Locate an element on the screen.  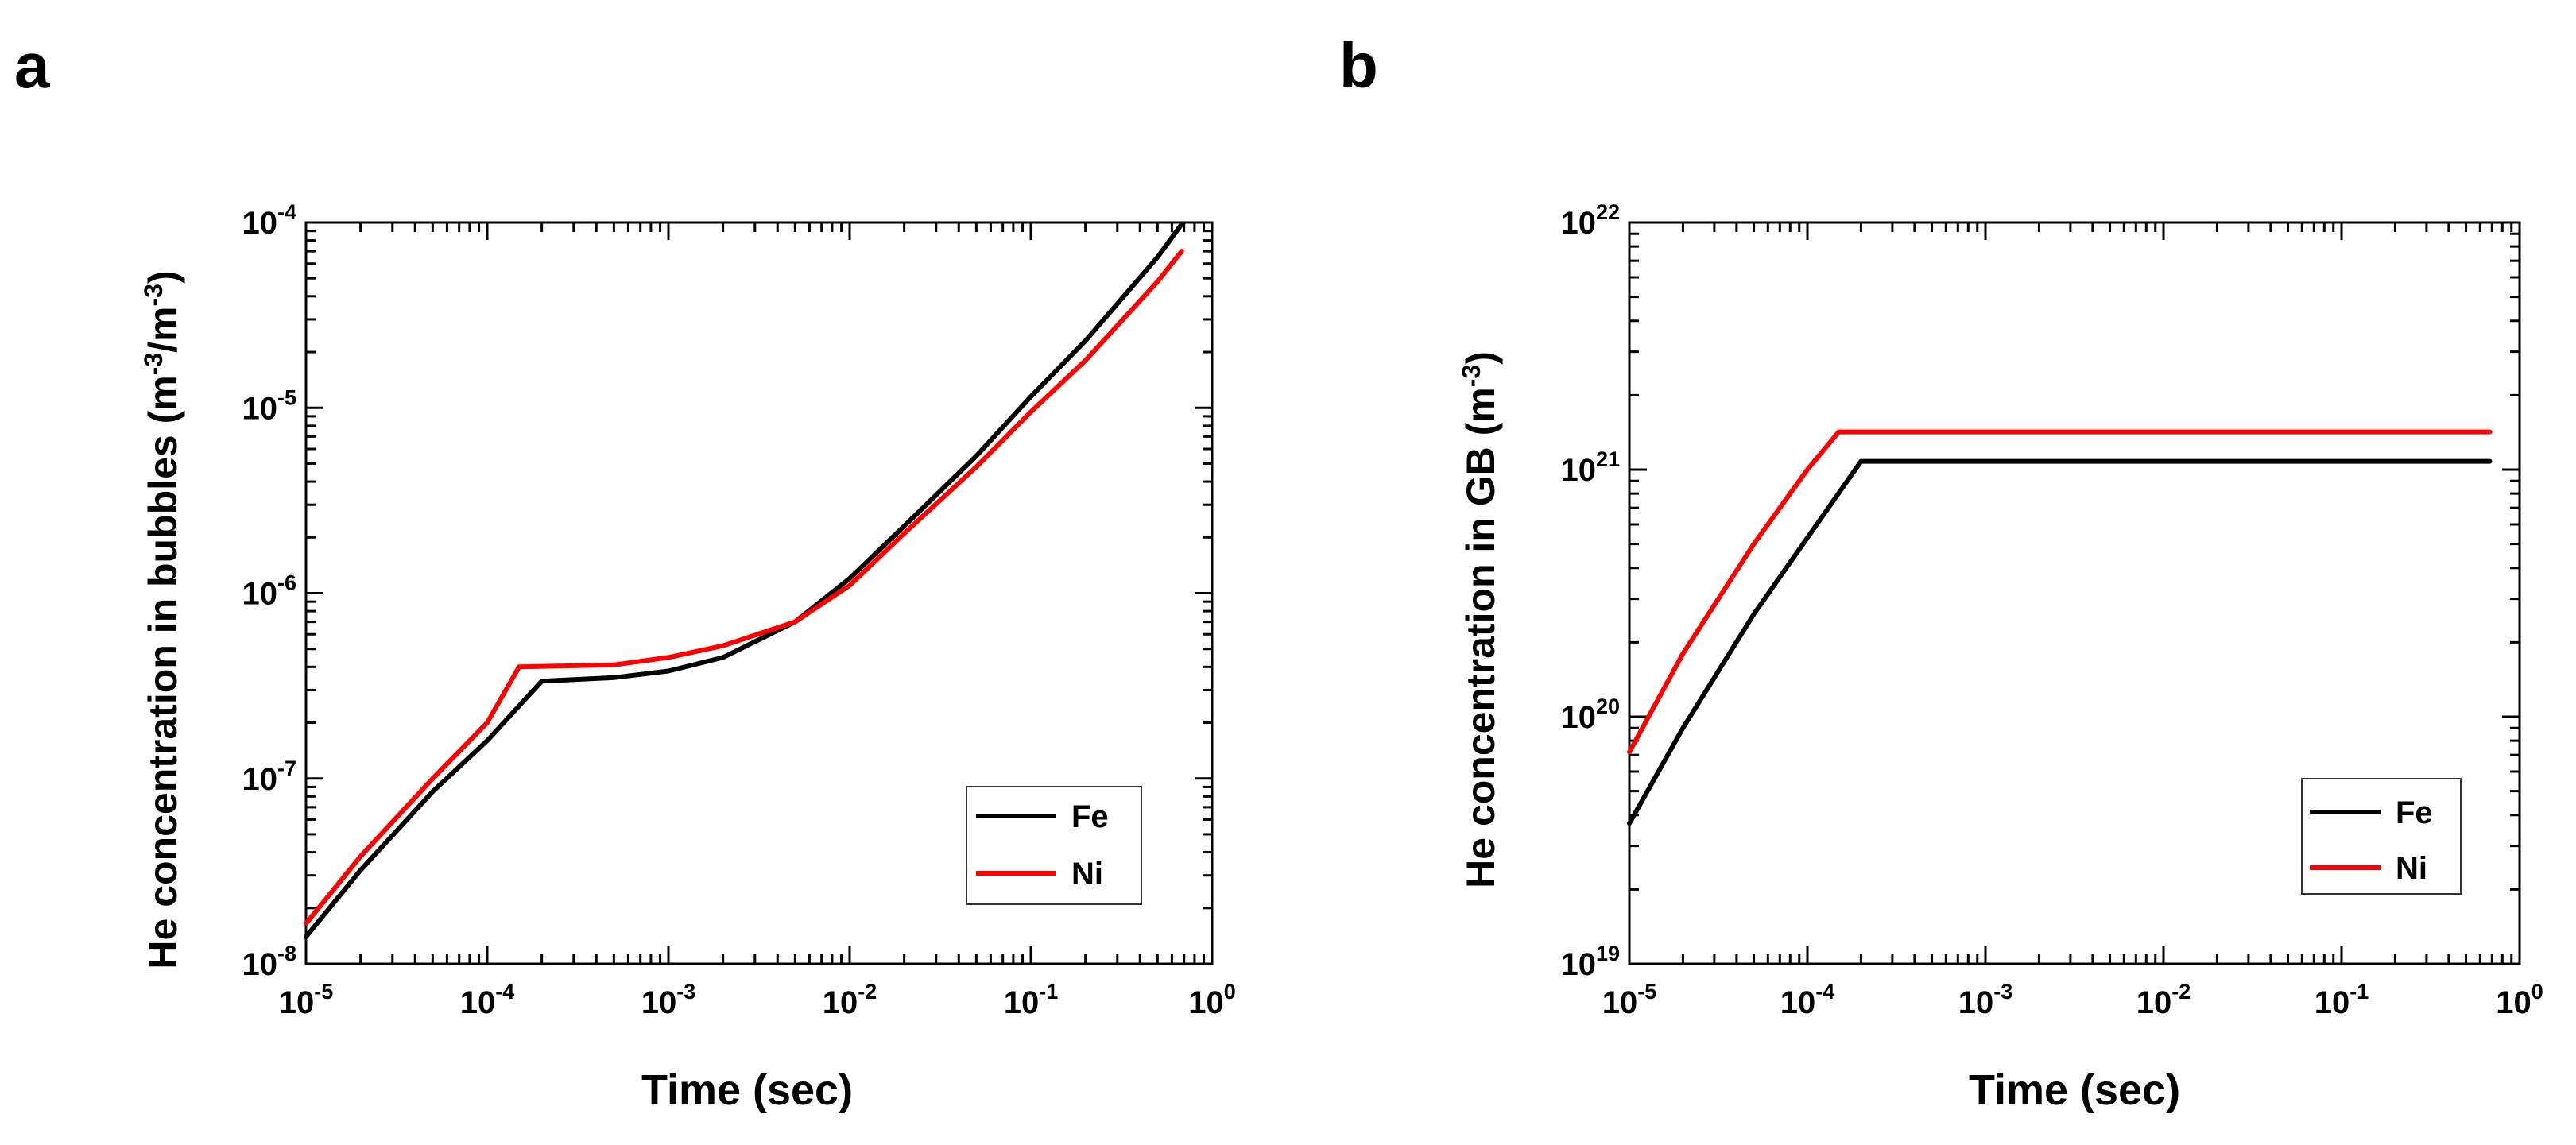
series-line-fe is located at coordinates (2060, 642).